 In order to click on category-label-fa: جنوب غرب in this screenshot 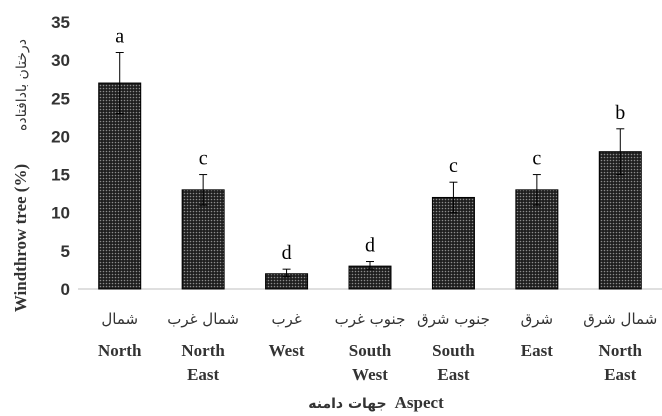, I will do `click(370, 319)`.